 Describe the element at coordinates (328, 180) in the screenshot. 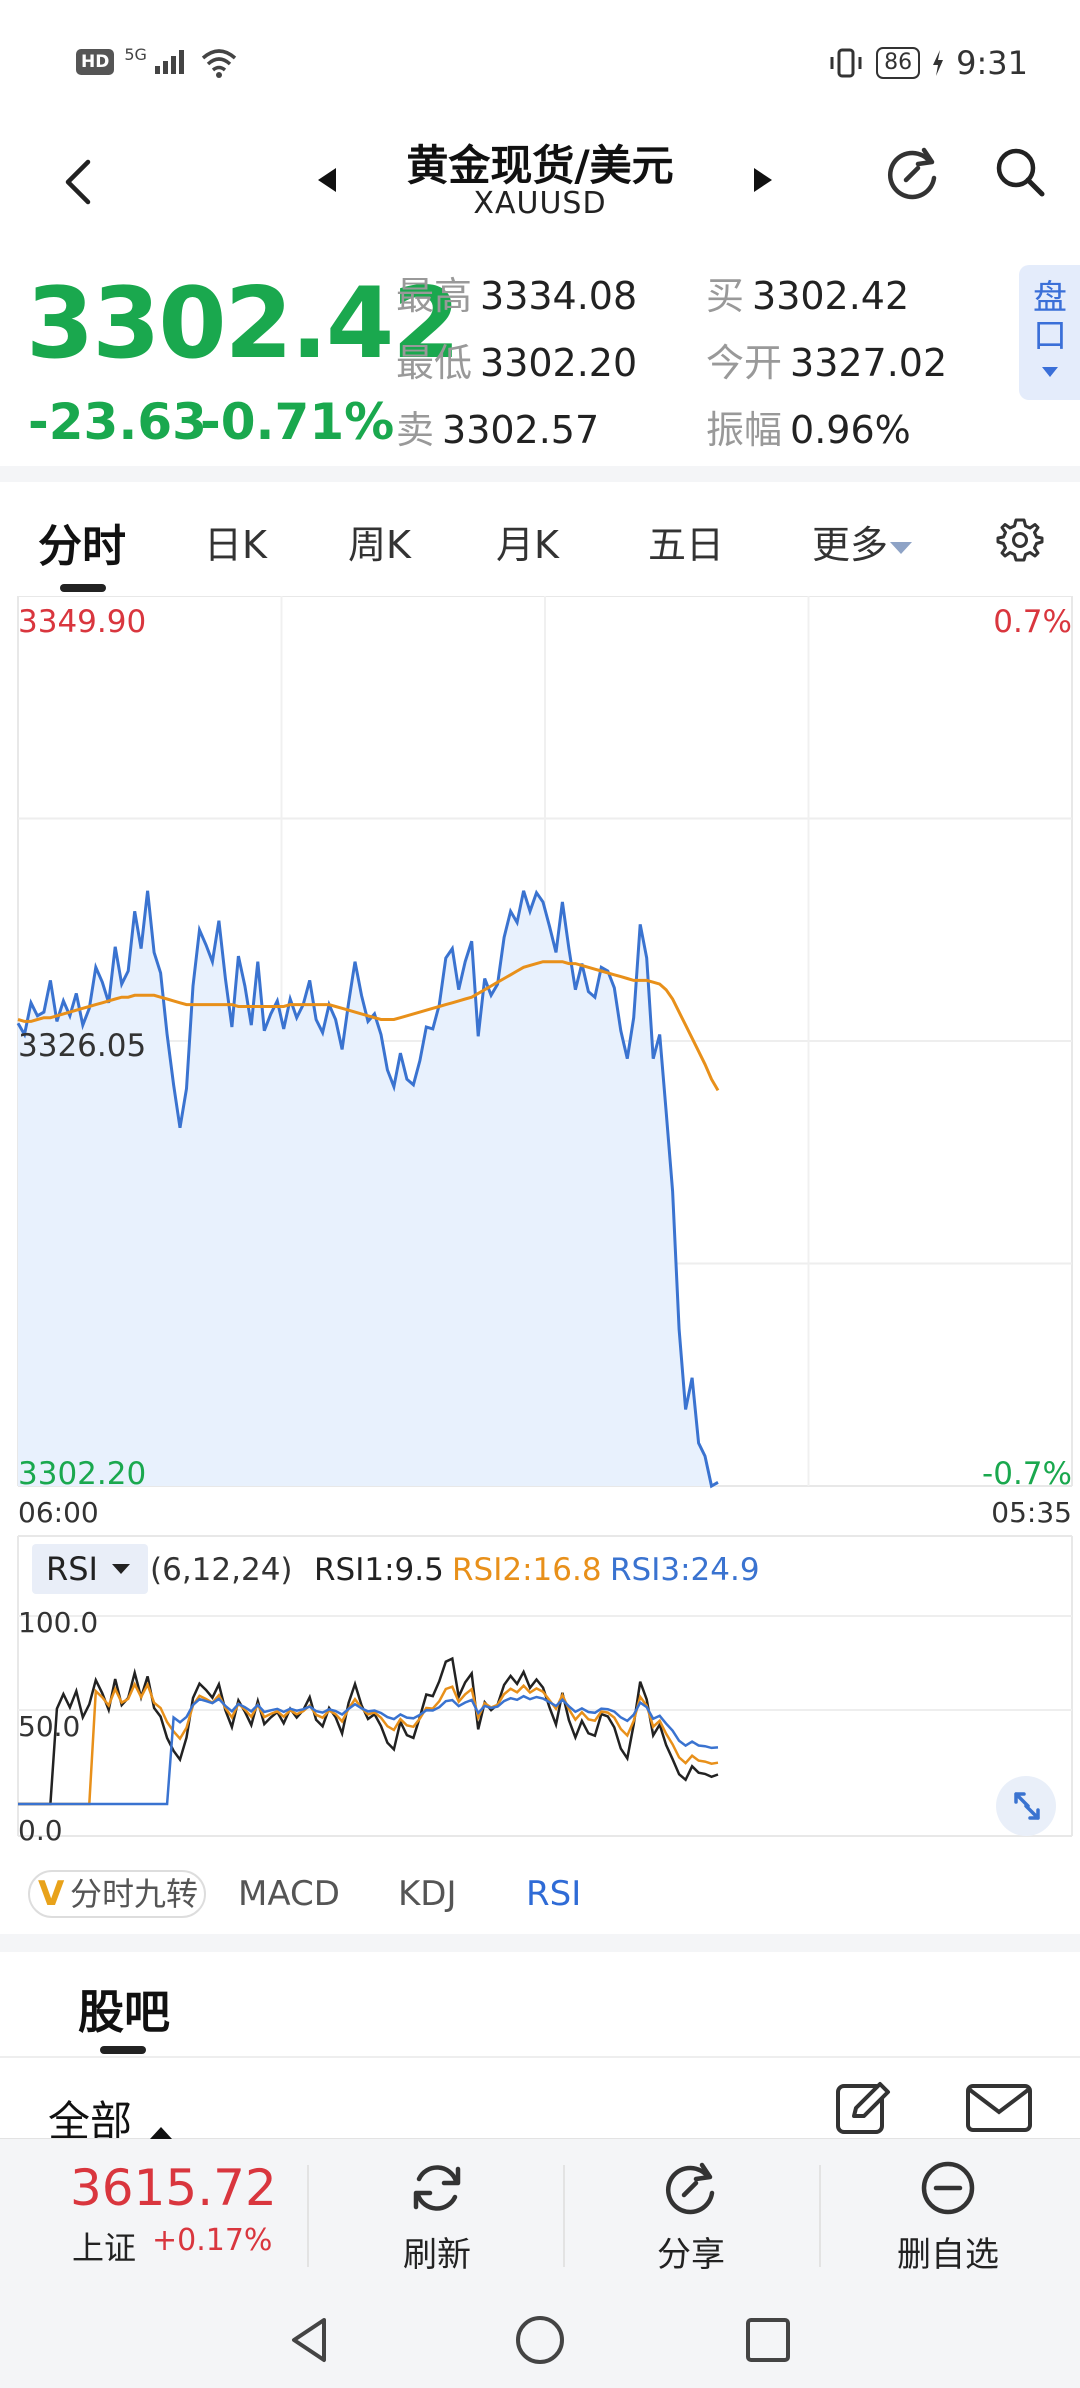

I see `prev-symbol-icon` at that location.